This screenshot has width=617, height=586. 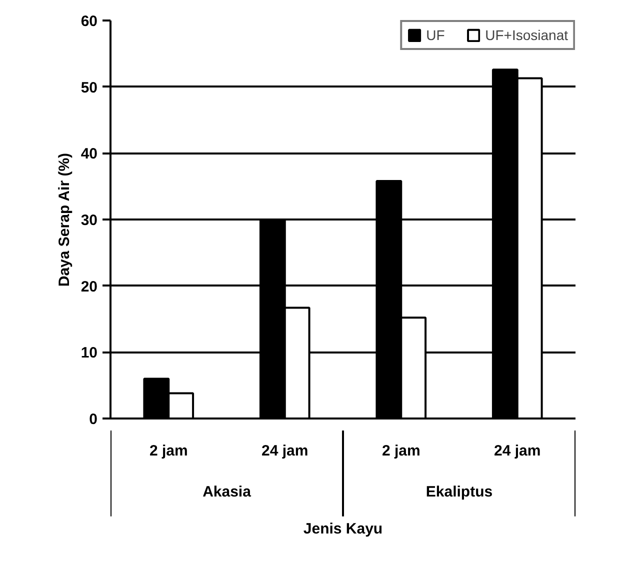 I want to click on y-tick-label: 0, so click(x=93, y=419).